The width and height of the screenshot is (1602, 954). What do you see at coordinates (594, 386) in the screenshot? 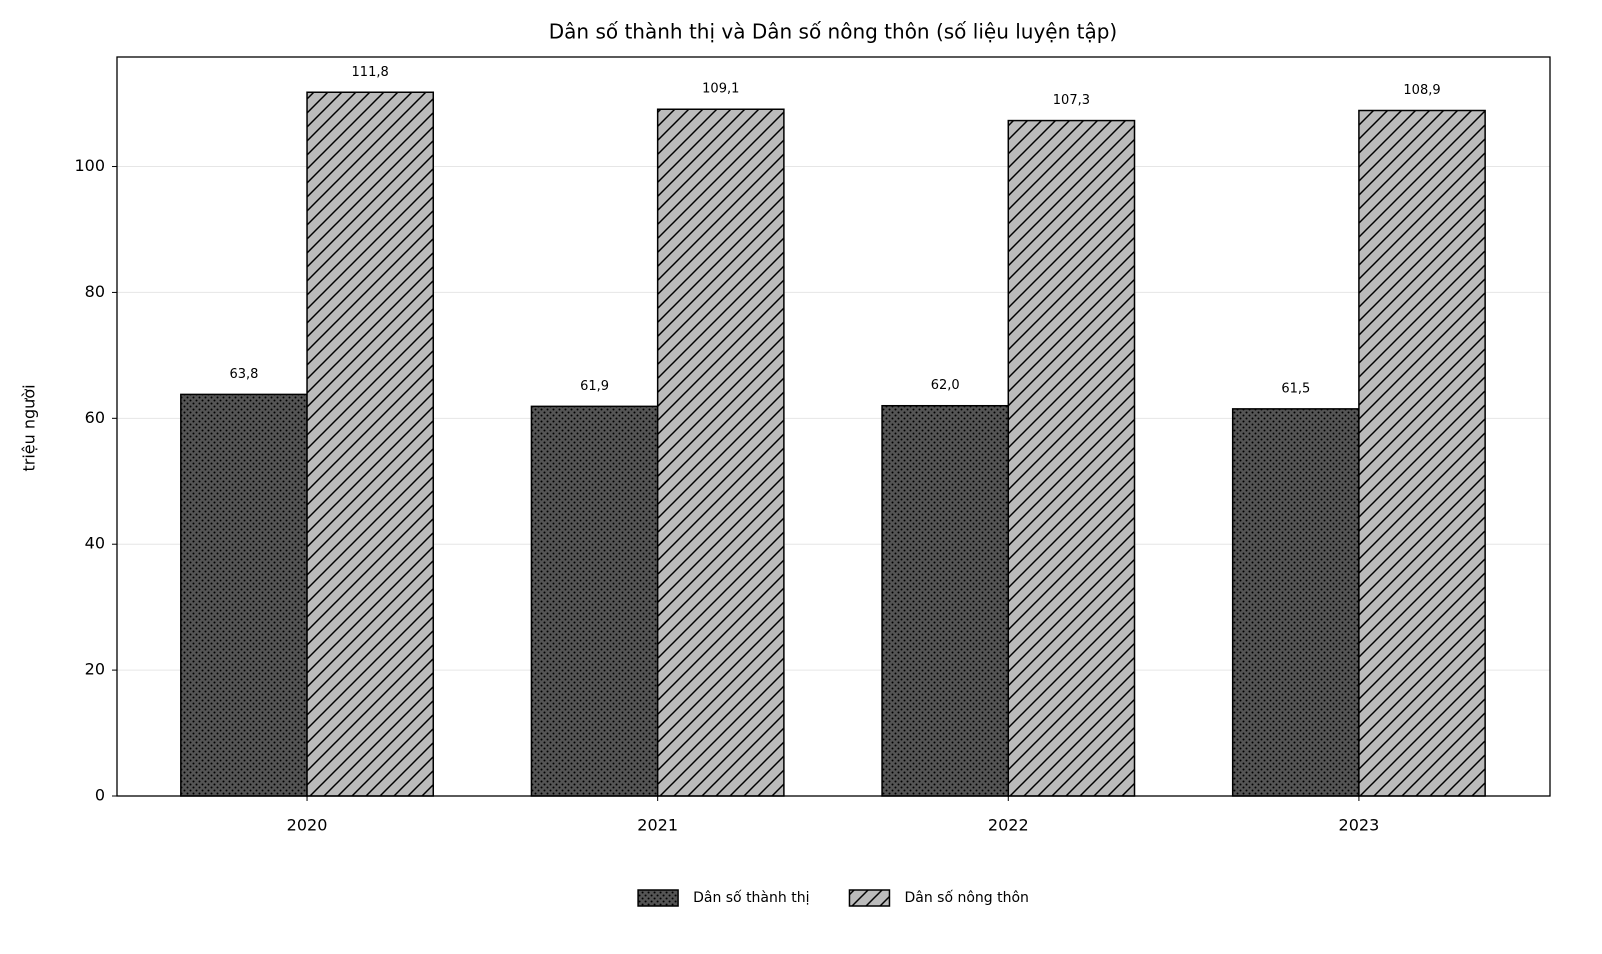
I see `value-label: 61,9` at bounding box center [594, 386].